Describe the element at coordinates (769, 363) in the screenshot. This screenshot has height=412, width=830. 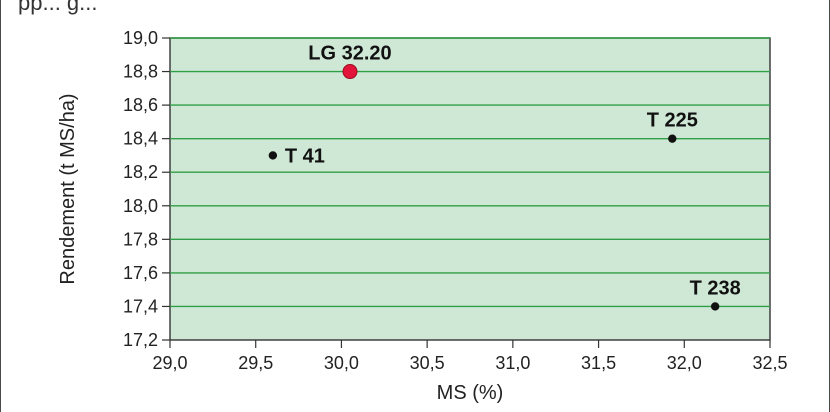
I see `x-tick-label: 32,5` at that location.